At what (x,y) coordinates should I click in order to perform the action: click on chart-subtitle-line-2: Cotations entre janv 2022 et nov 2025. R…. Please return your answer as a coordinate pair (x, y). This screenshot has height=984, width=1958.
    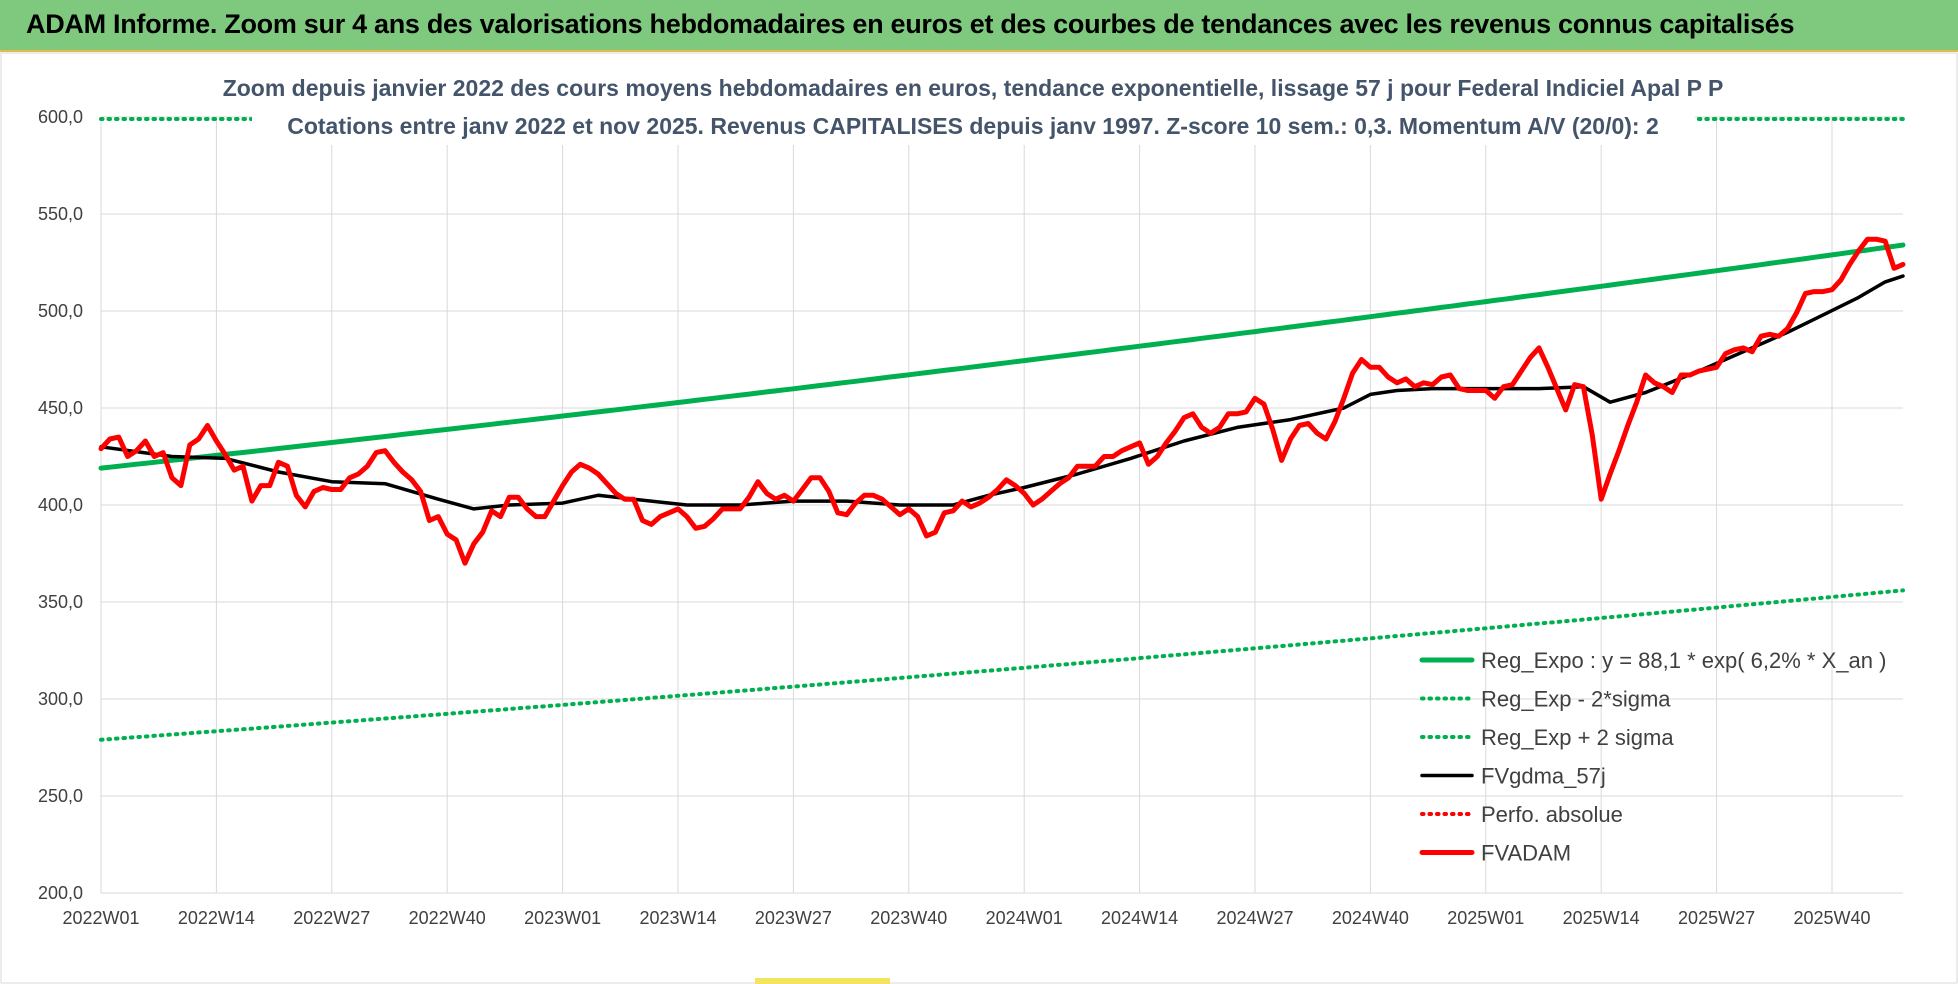
    Looking at the image, I should click on (973, 126).